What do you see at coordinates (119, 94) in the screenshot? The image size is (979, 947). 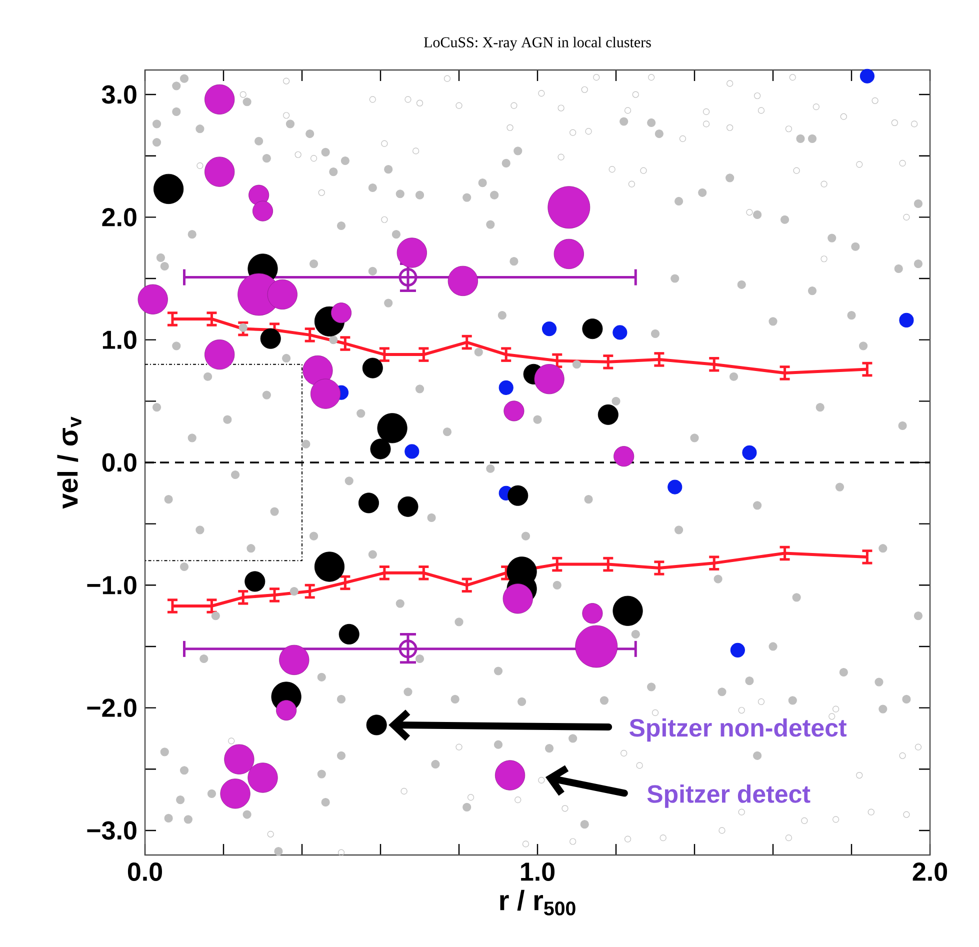 I see `y-tick-label: 3.0` at bounding box center [119, 94].